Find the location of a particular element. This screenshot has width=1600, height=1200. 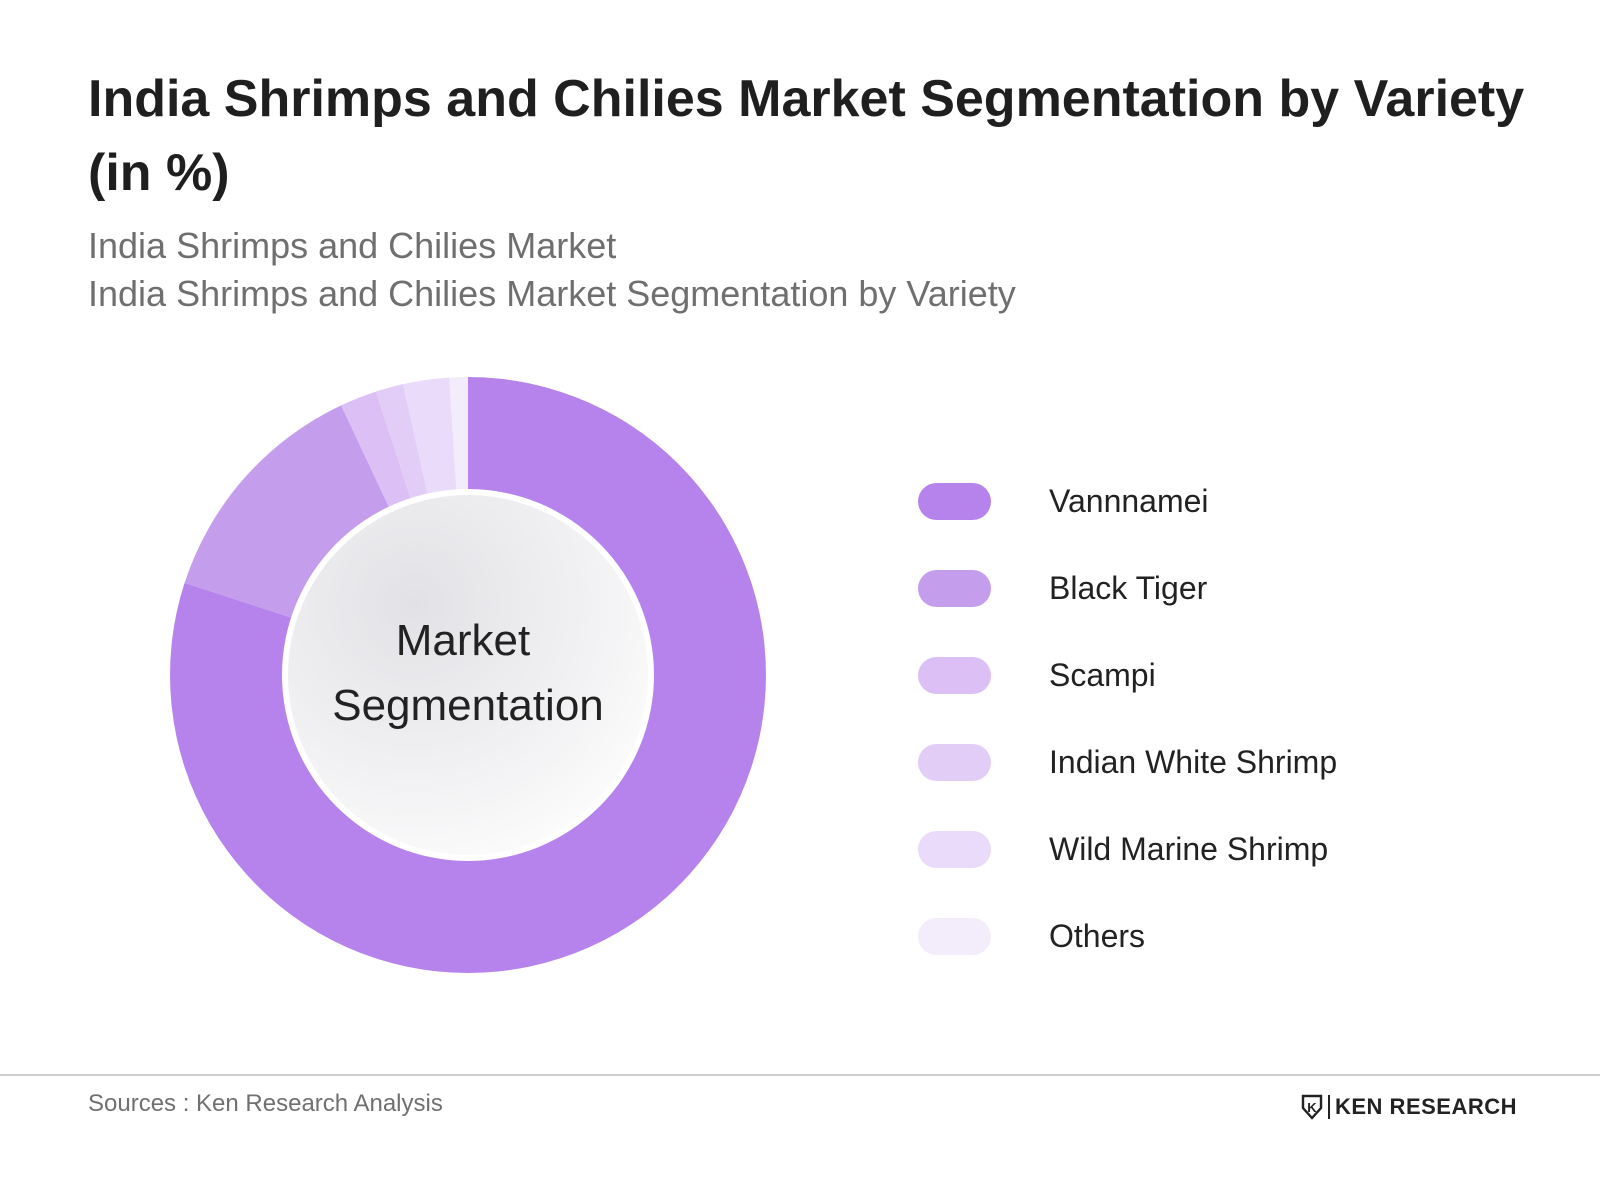

center-label-line-1: Market is located at coordinates (463, 640).